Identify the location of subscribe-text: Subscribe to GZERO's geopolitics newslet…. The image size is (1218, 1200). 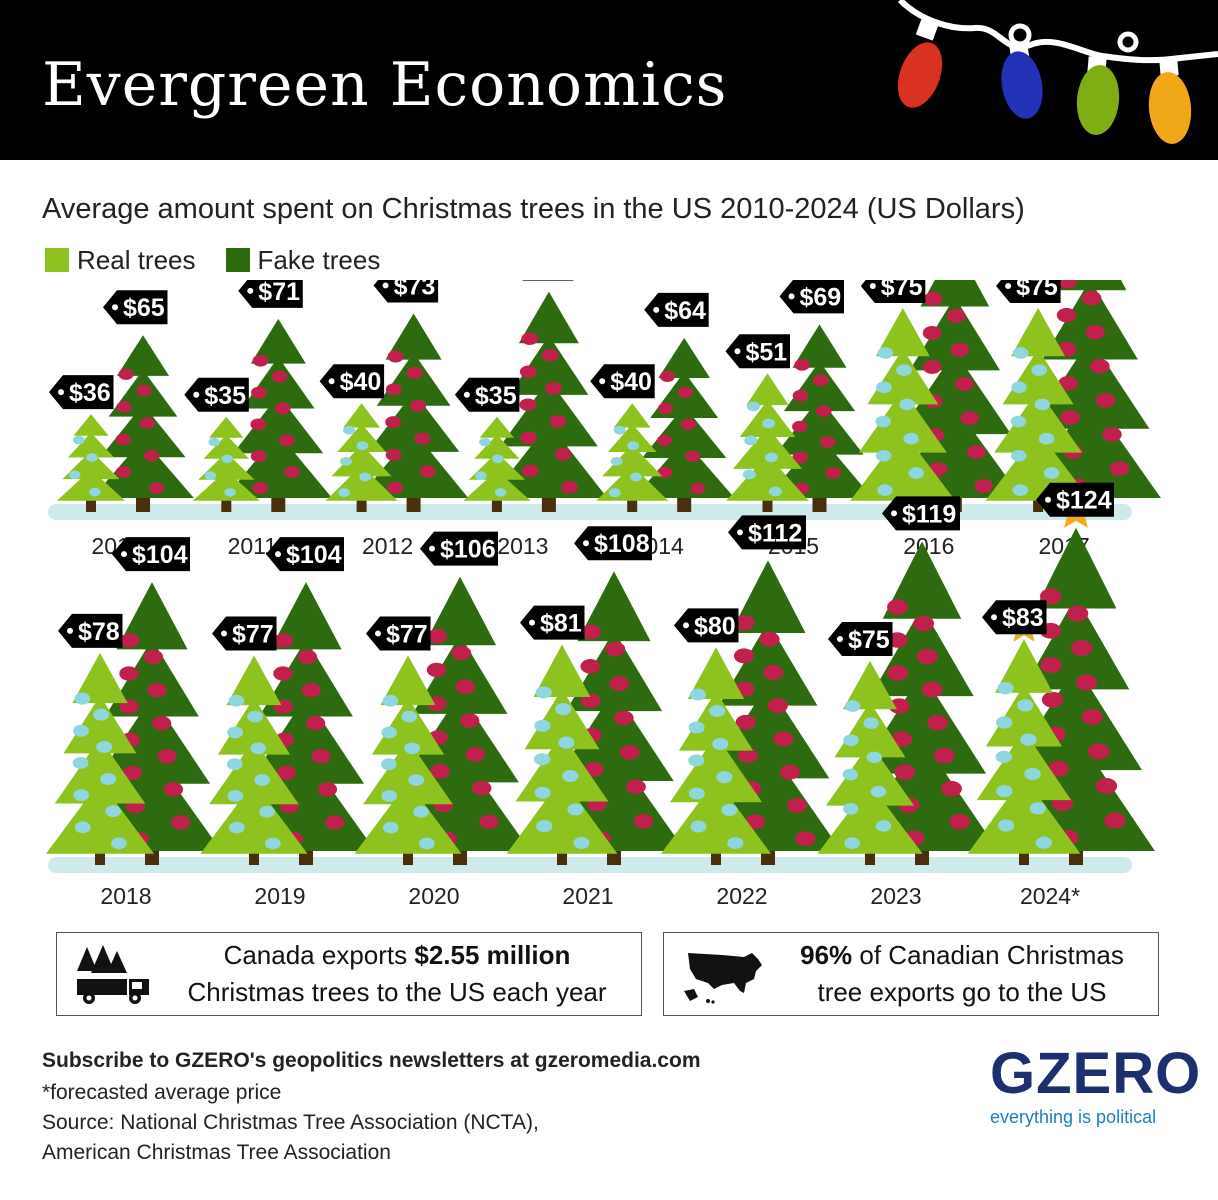
(371, 1060).